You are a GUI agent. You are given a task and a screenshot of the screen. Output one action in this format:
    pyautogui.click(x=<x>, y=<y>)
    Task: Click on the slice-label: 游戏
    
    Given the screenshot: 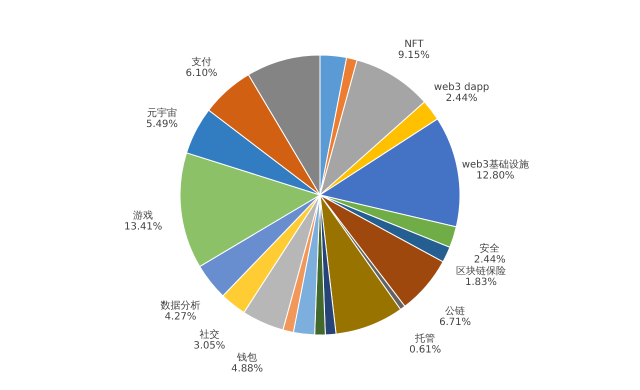 What is the action you would take?
    pyautogui.click(x=143, y=215)
    